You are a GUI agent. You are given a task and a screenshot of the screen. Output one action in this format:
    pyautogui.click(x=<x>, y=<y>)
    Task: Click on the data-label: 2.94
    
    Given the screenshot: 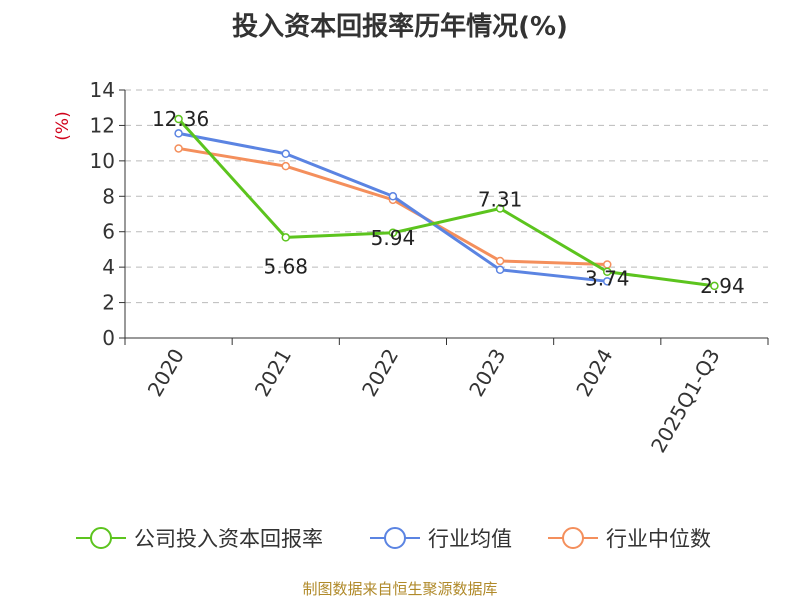 What is the action you would take?
    pyautogui.click(x=722, y=286)
    